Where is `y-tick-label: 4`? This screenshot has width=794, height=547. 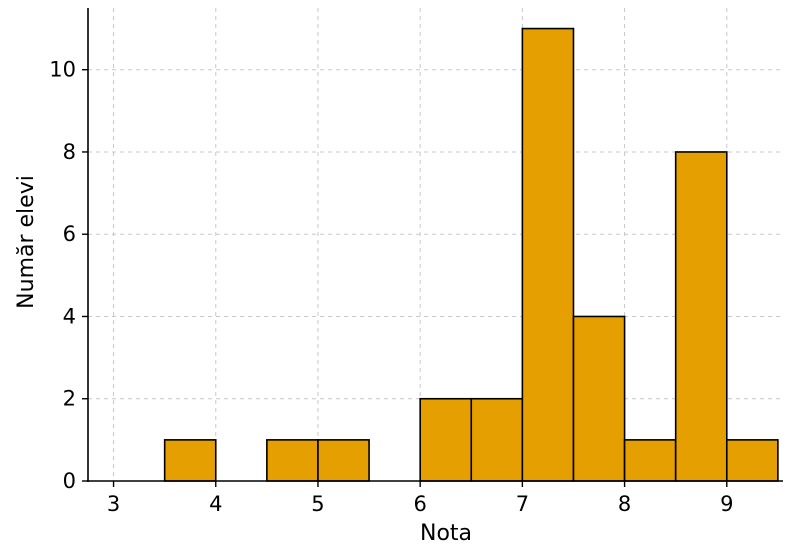
y-tick-label: 4 is located at coordinates (69, 316).